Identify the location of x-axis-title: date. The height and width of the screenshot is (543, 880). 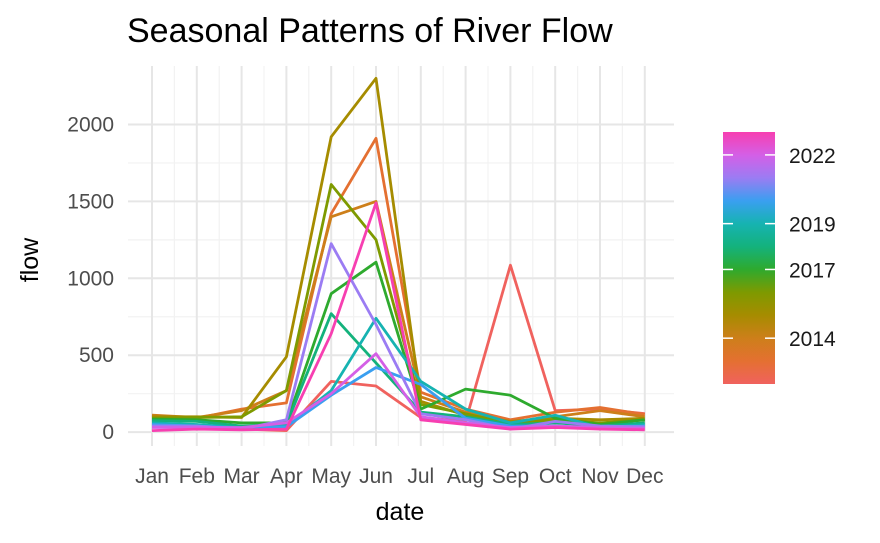
(400, 512).